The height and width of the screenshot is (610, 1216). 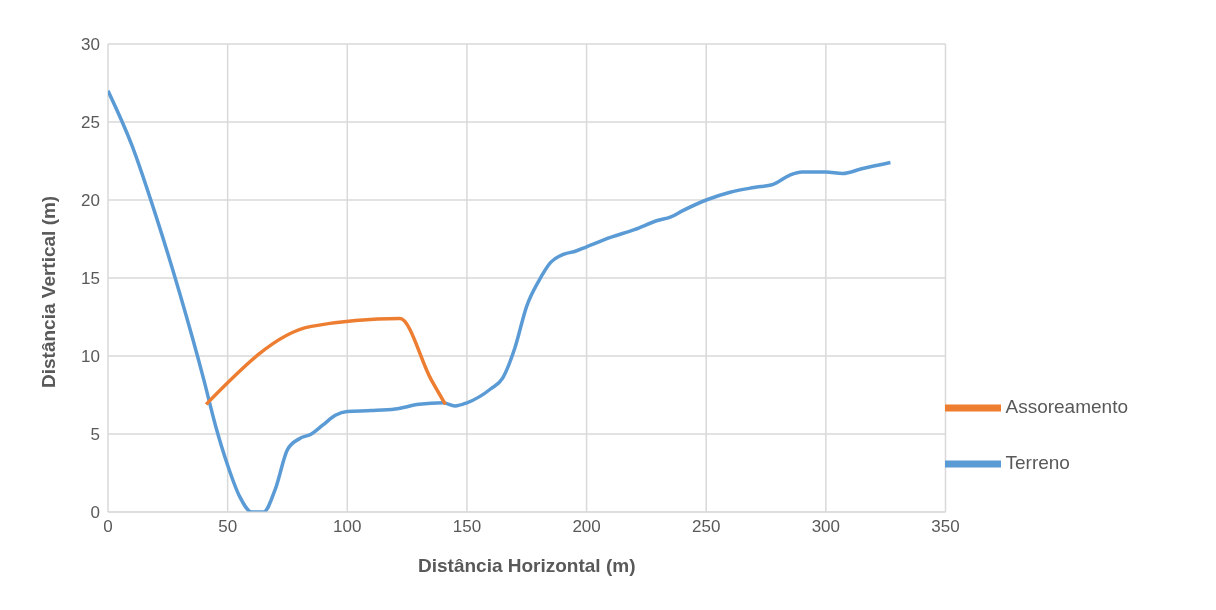 What do you see at coordinates (945, 527) in the screenshot?
I see `x-tick-label: 350` at bounding box center [945, 527].